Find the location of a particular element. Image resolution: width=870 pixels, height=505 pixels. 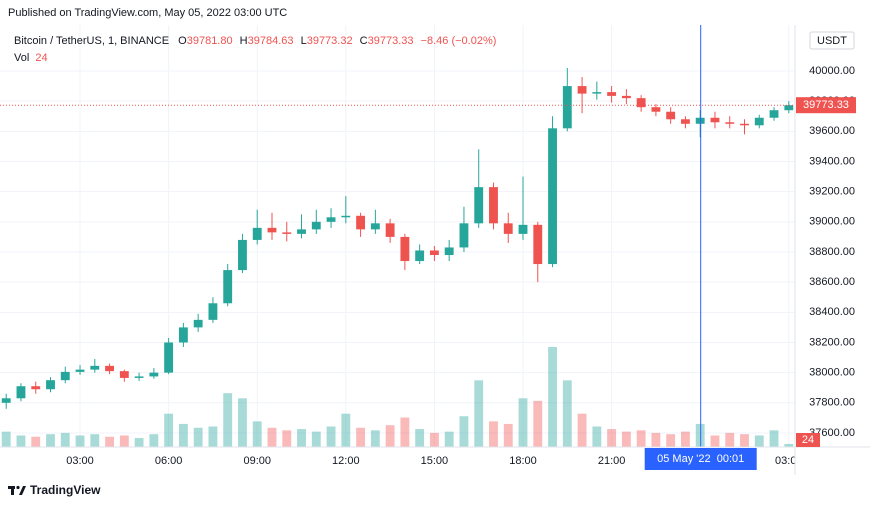

last-price-box is located at coordinates (826, 105).